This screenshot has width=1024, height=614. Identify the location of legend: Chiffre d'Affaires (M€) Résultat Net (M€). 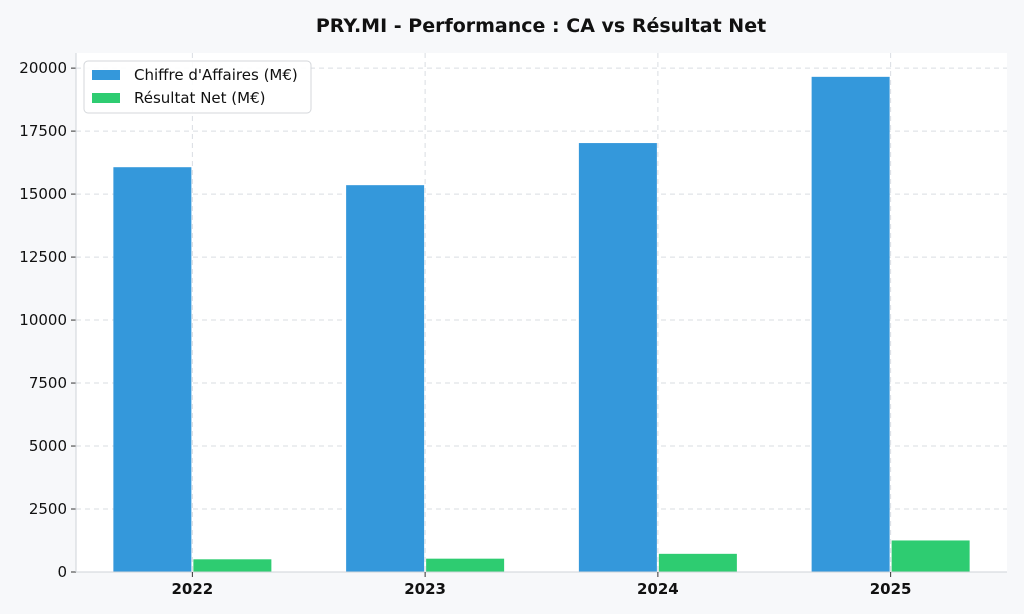
(197, 87).